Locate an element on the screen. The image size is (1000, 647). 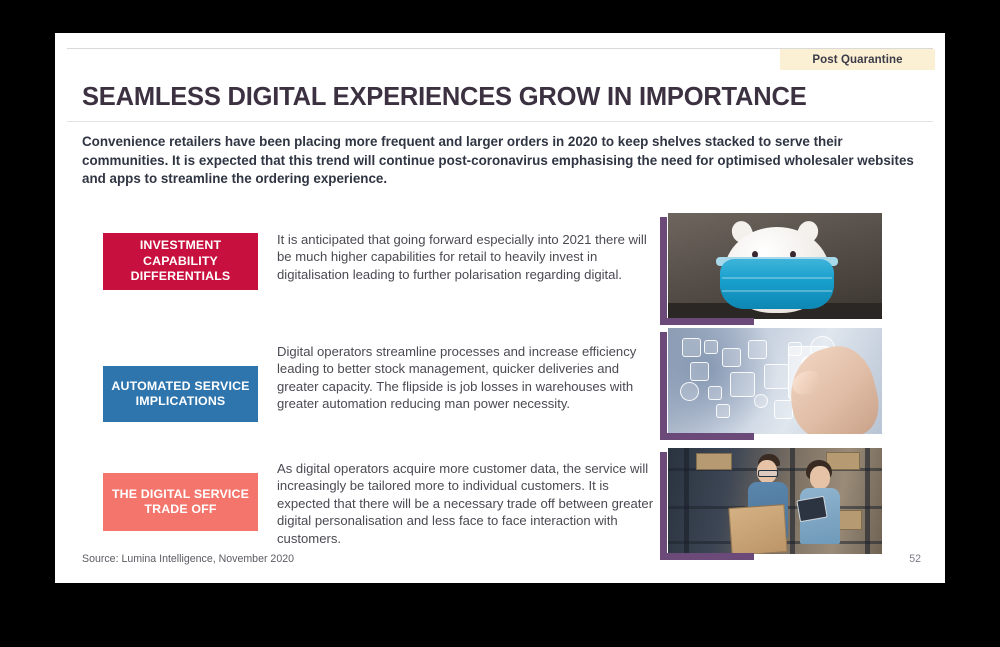
photo-image-piggy-bank is located at coordinates (775, 266).